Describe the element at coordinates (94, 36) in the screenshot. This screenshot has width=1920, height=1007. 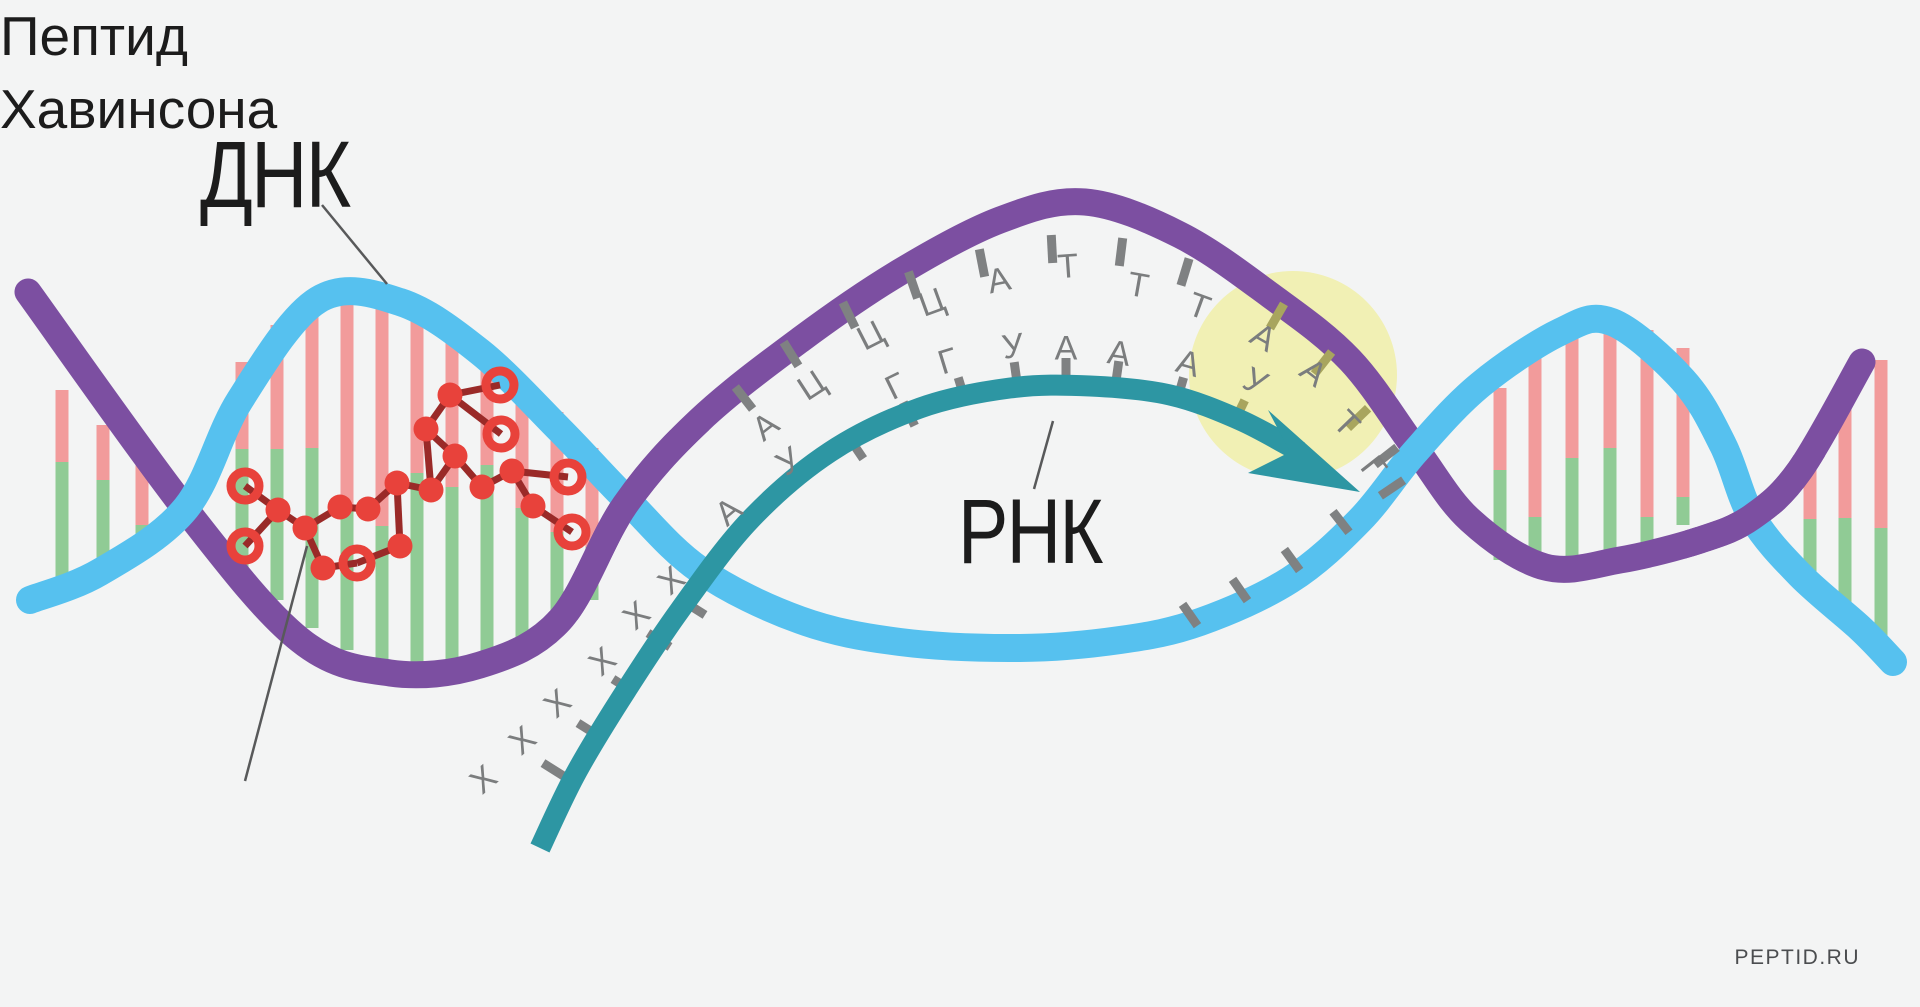
I see `peptide-label-line1: Пептид` at that location.